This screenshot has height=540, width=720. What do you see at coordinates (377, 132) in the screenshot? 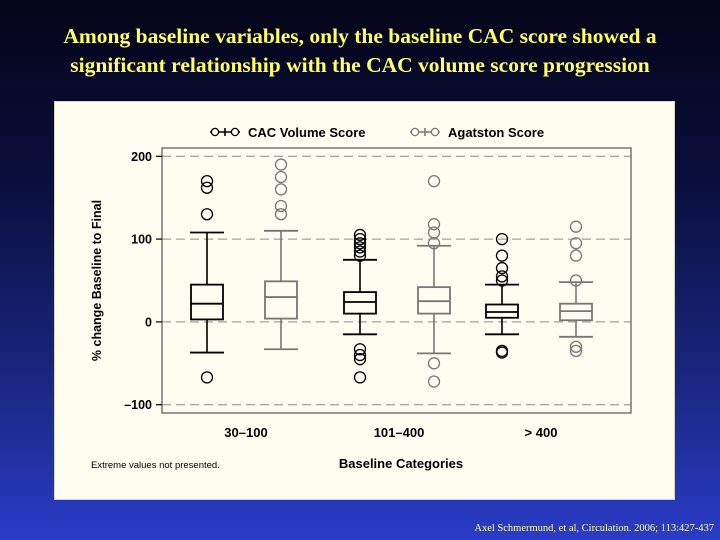
I see `legend: CAC Volume Score Agatston Score` at bounding box center [377, 132].